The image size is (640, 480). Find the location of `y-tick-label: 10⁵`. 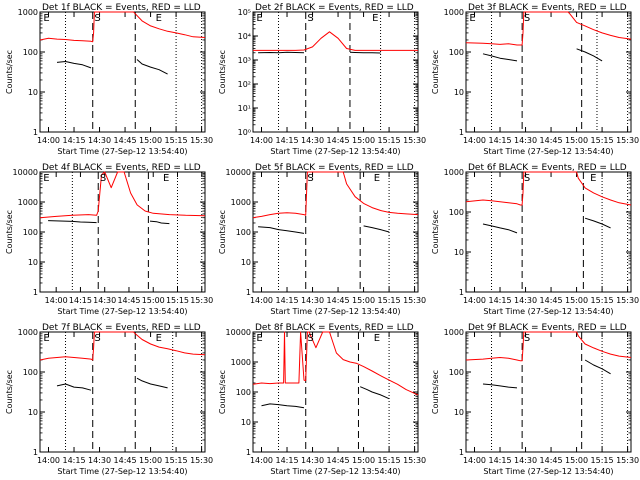

y-tick-label: 10⁵ is located at coordinates (244, 12).